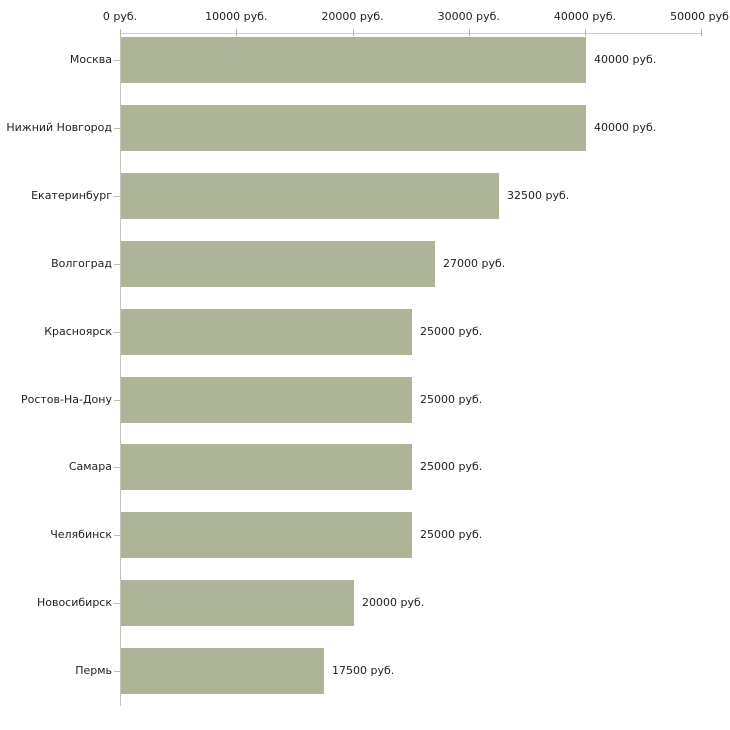  I want to click on x-axis-tick-label: 40000 руб., so click(585, 16).